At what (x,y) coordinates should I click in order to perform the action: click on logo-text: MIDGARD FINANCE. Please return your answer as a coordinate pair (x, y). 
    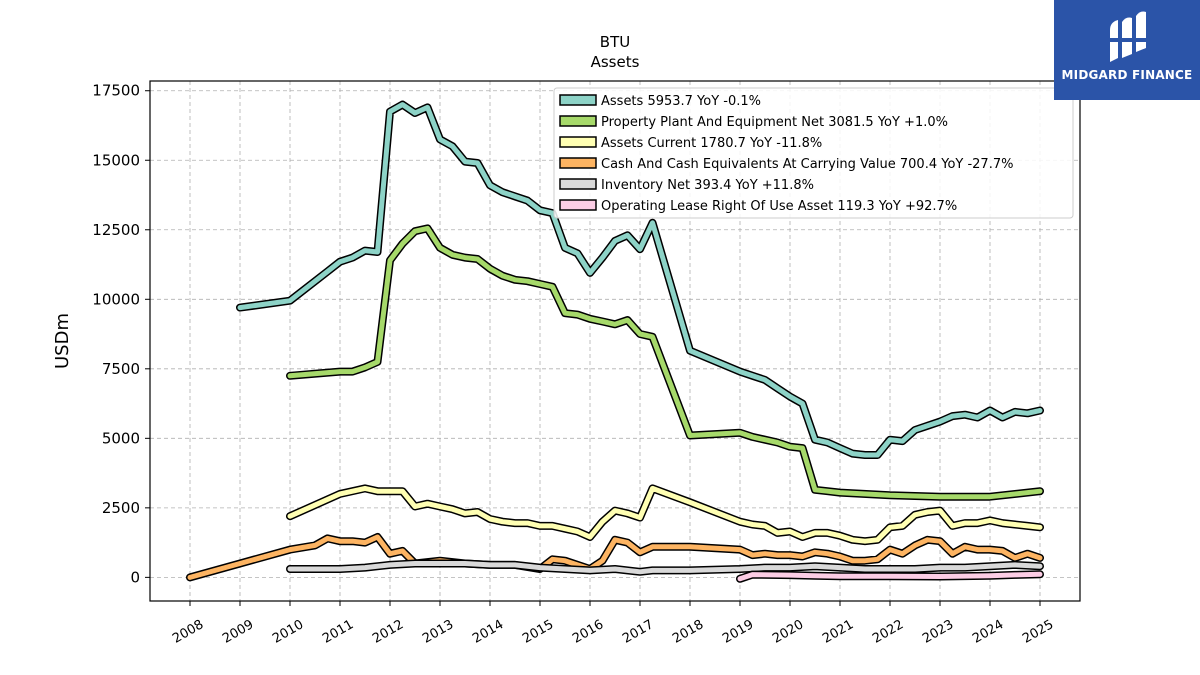
    Looking at the image, I should click on (1127, 75).